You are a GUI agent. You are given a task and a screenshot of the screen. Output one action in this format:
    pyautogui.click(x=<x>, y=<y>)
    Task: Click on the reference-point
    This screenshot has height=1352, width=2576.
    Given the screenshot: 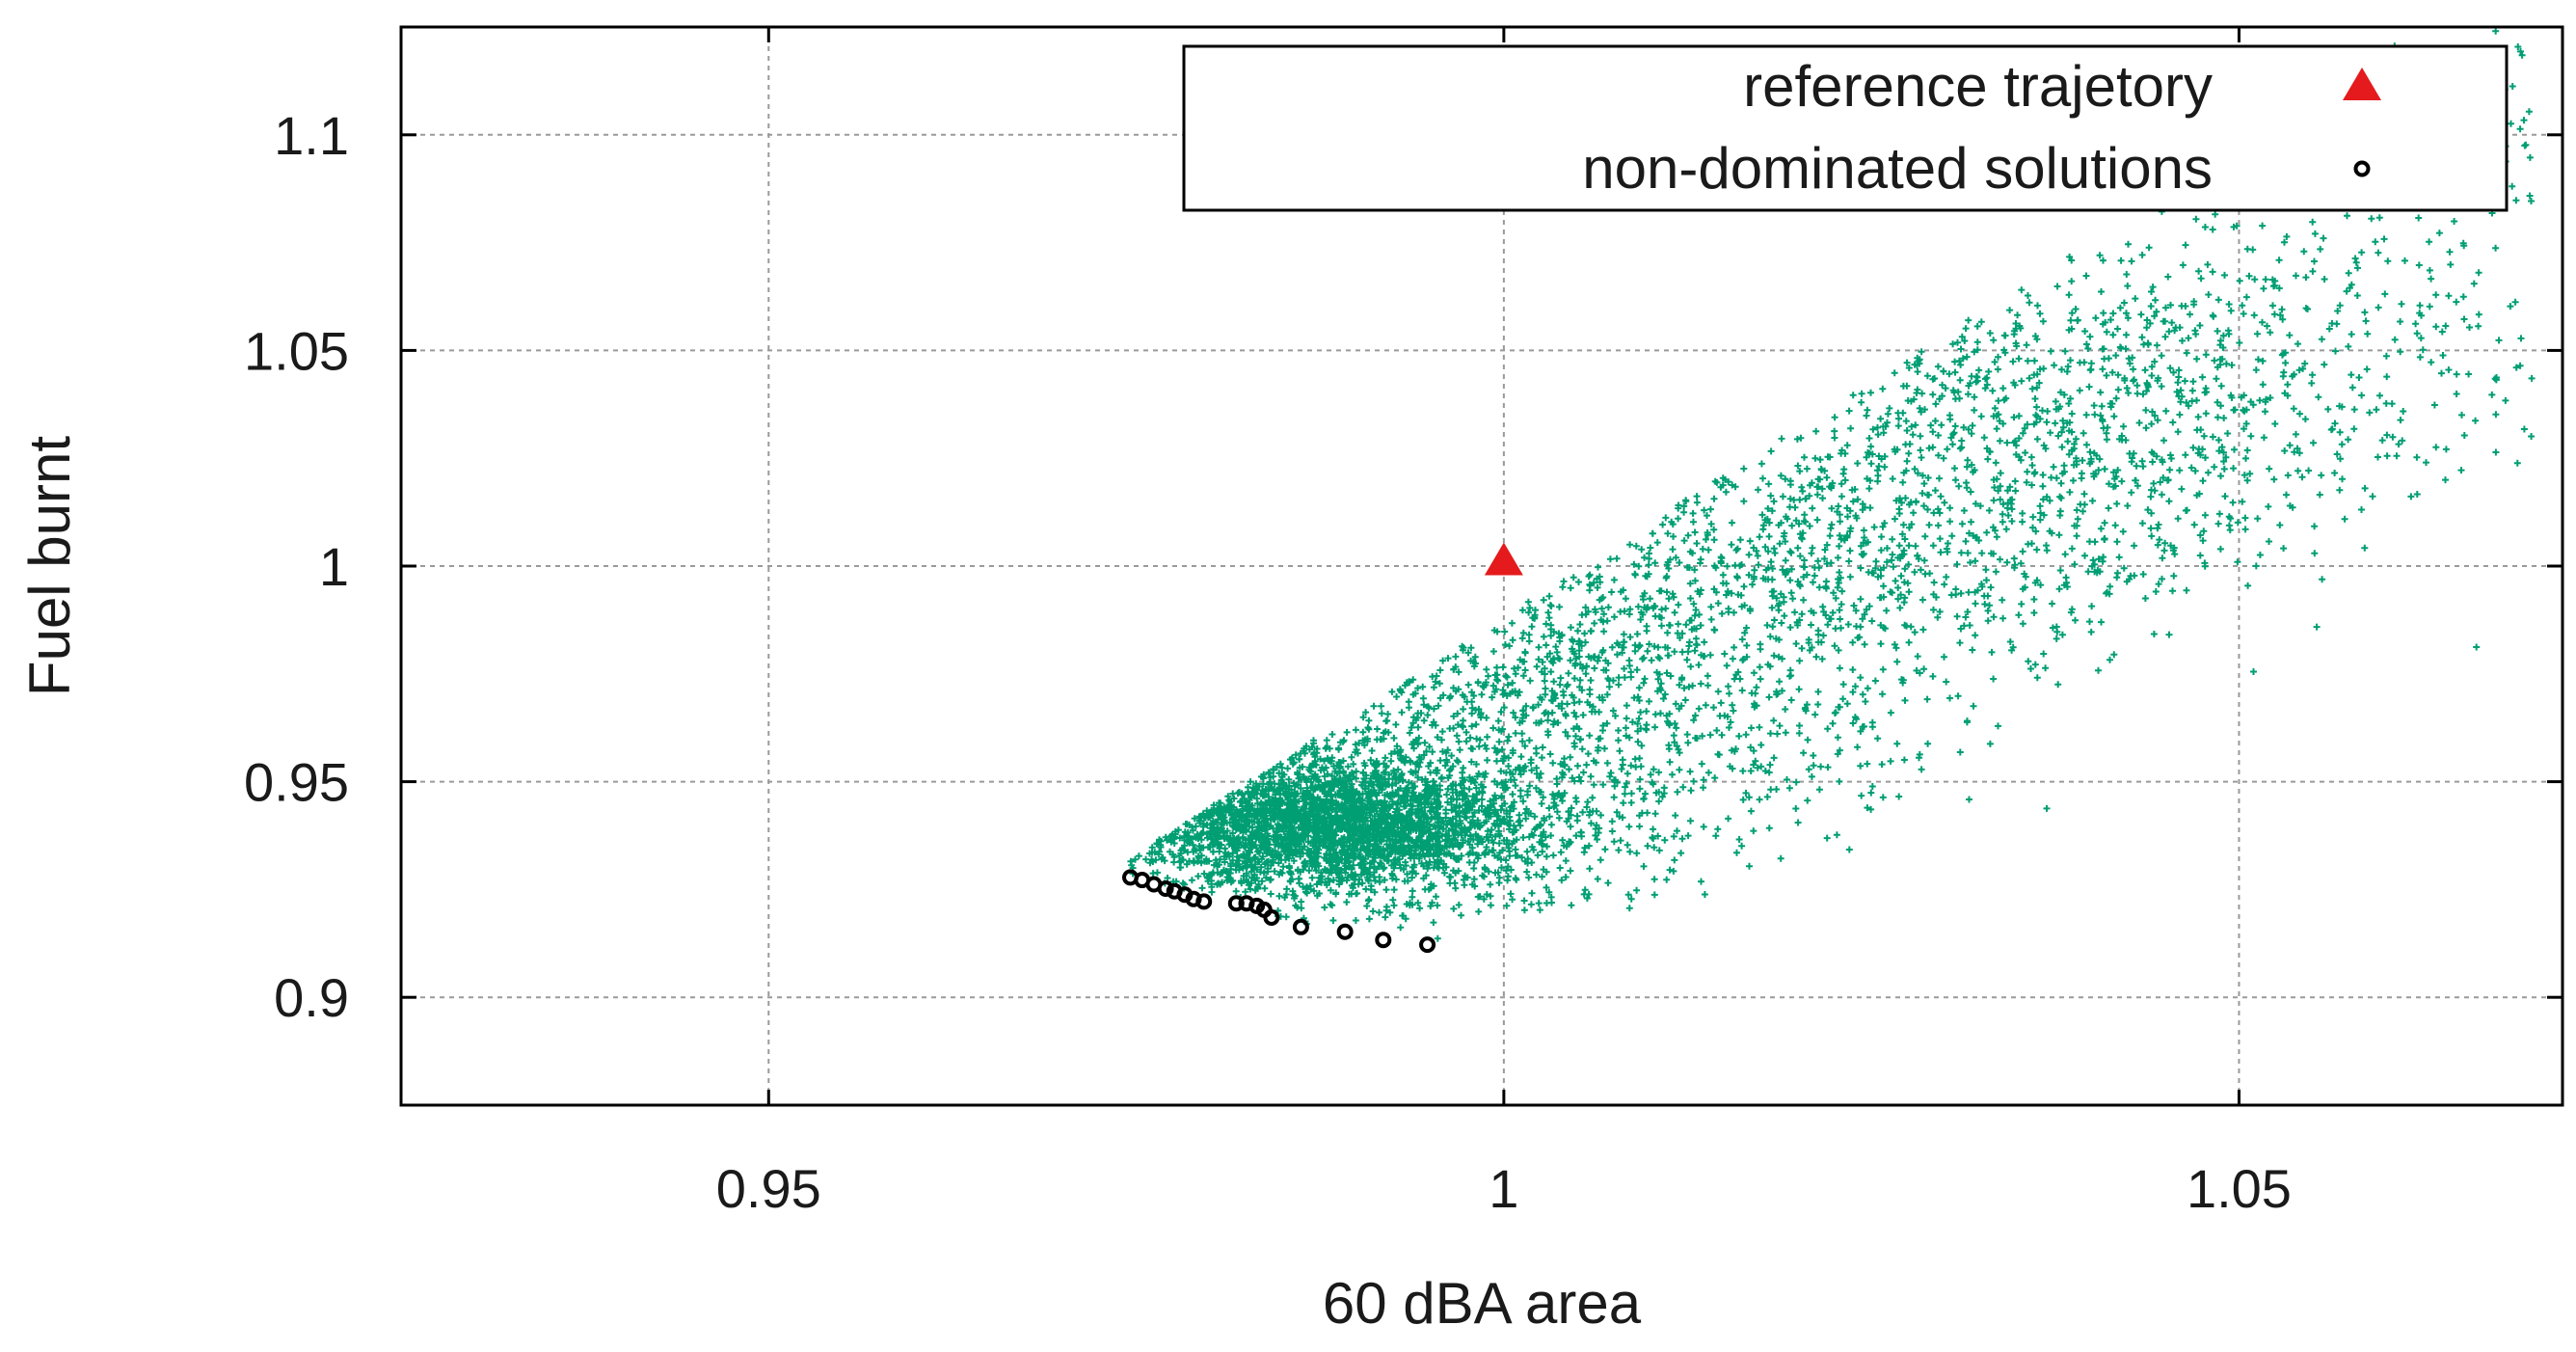 What is the action you would take?
    pyautogui.click(x=1503, y=559)
    